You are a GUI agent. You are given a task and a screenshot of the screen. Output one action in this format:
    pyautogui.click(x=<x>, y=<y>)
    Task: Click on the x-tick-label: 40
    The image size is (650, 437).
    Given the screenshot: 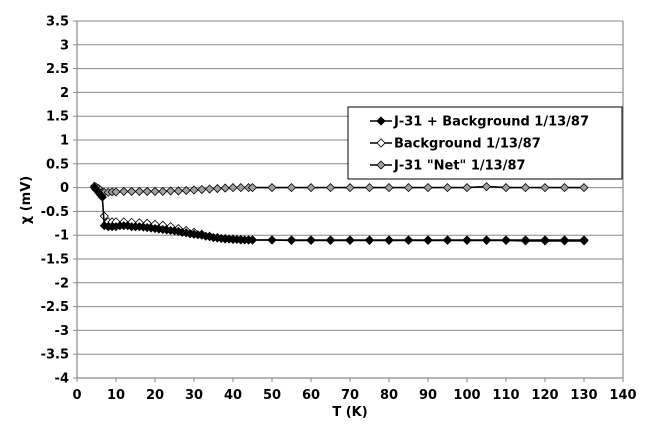 What is the action you would take?
    pyautogui.click(x=233, y=395)
    